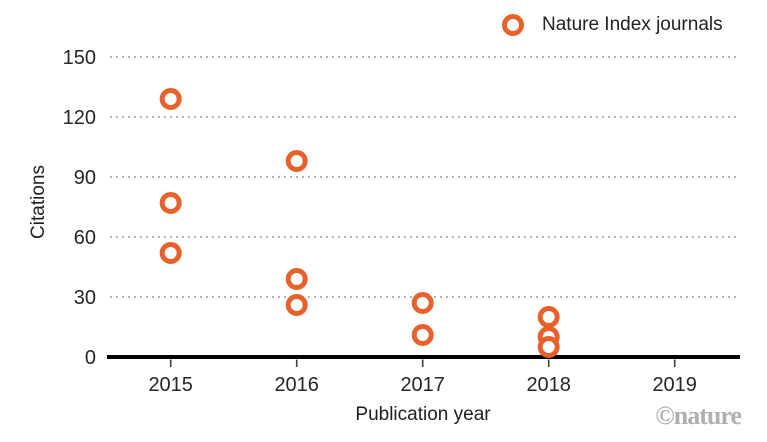  What do you see at coordinates (38, 202) in the screenshot?
I see `y-axis-title: Citations` at bounding box center [38, 202].